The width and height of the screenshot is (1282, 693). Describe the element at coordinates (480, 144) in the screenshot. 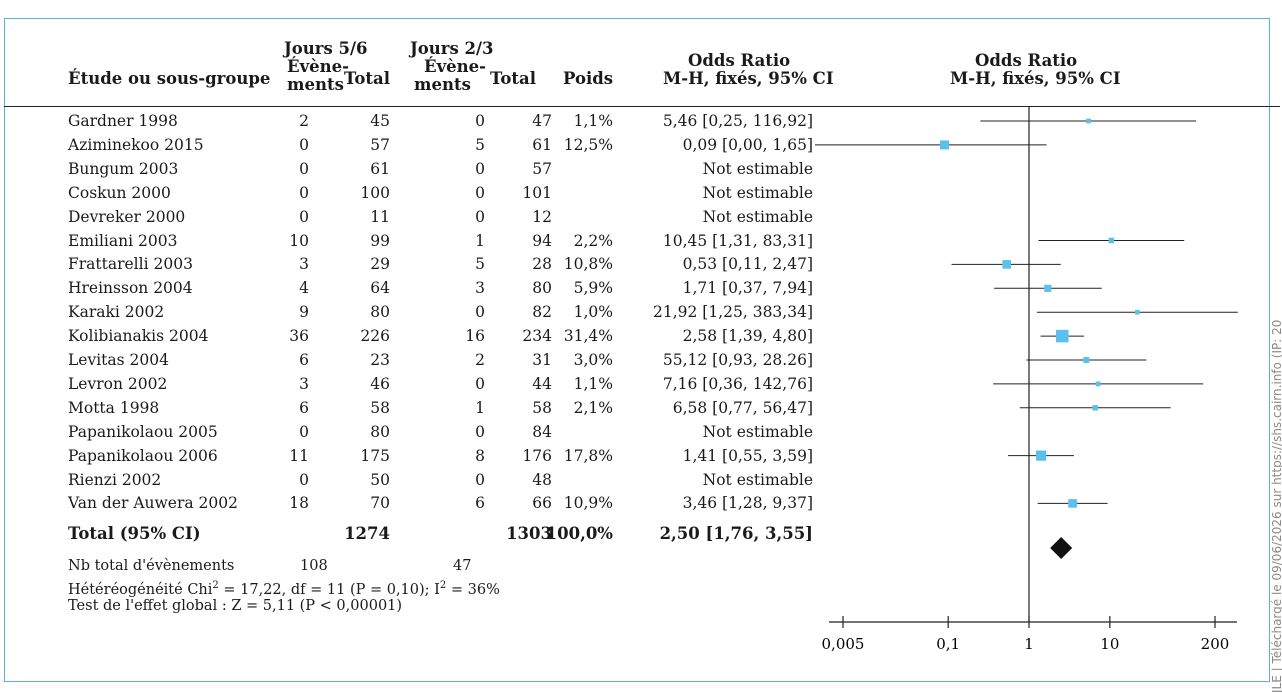

I see `study-e2: 5` at that location.